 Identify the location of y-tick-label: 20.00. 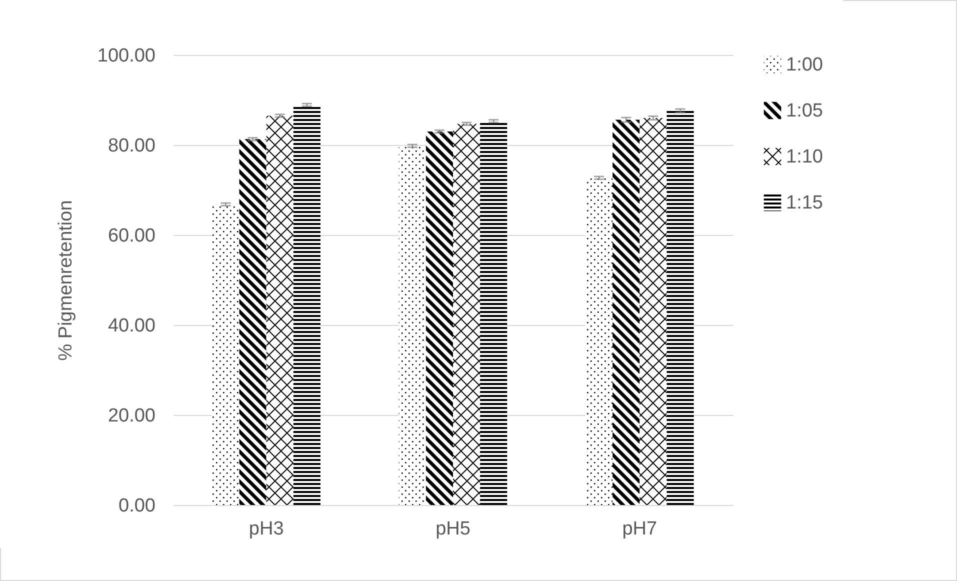
(132, 416).